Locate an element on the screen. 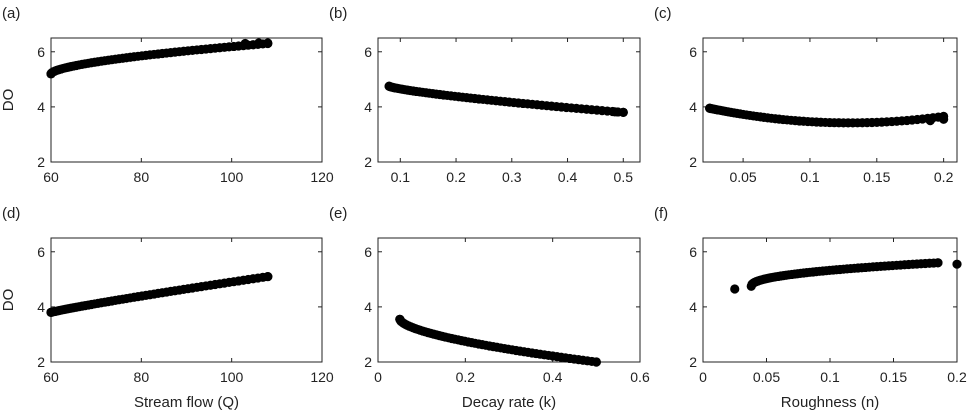 The width and height of the screenshot is (971, 416). panel-a: (a) 60 80 100 120 2 4 6 DO is located at coordinates (167, 95).